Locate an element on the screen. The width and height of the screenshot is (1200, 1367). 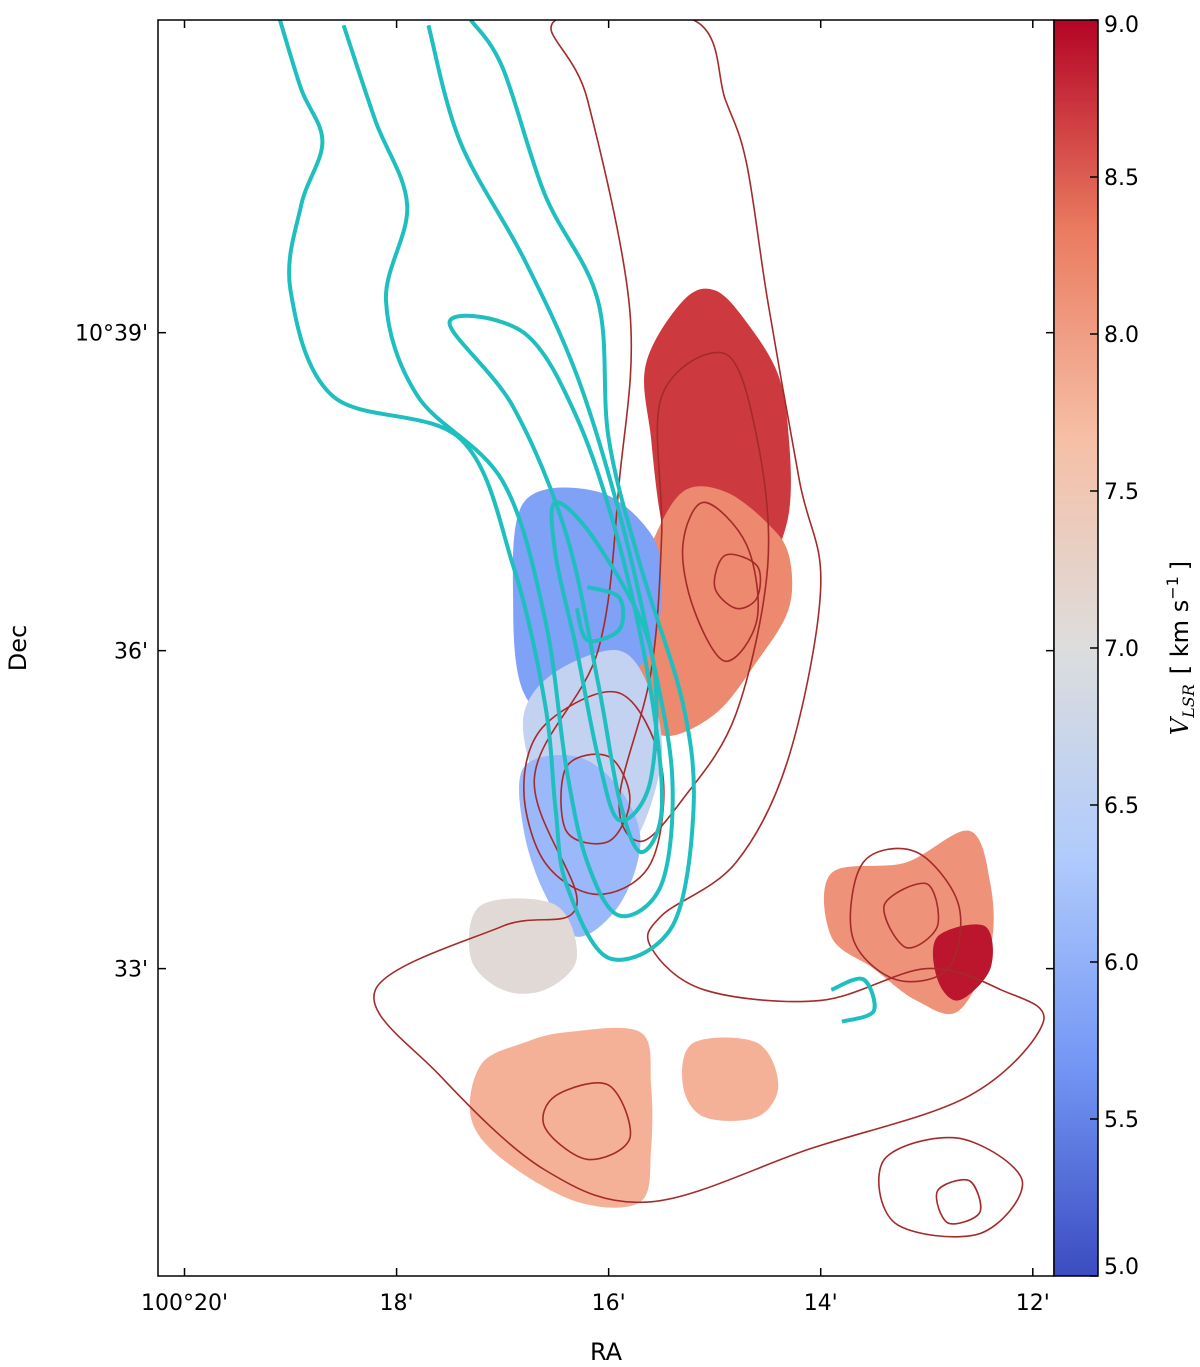
colorbar-tick-label-2: 6.0 is located at coordinates (1121, 963).